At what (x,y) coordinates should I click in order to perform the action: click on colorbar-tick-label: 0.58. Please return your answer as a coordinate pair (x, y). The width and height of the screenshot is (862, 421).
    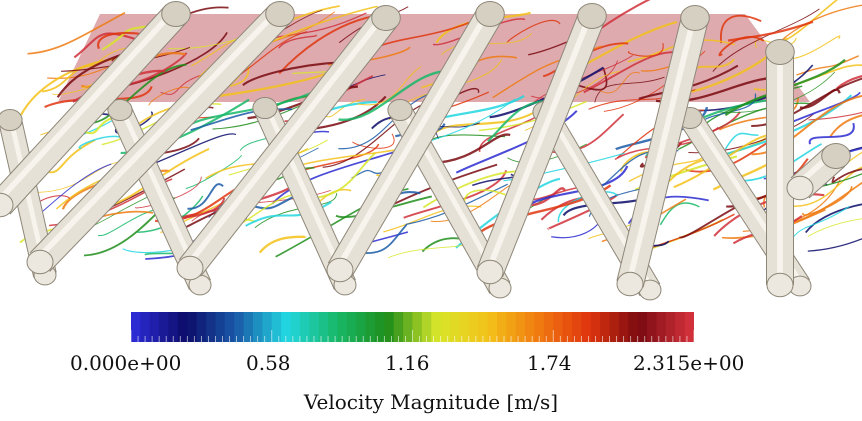
    Looking at the image, I should click on (268, 363).